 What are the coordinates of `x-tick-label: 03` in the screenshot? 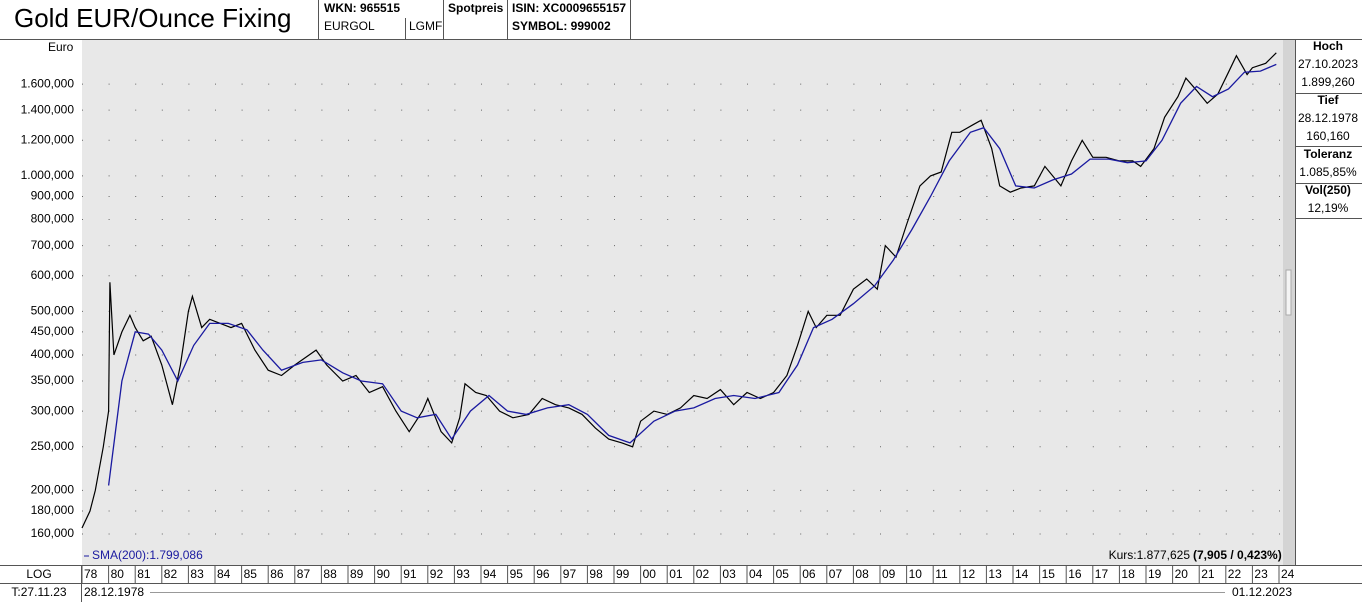 It's located at (729, 574).